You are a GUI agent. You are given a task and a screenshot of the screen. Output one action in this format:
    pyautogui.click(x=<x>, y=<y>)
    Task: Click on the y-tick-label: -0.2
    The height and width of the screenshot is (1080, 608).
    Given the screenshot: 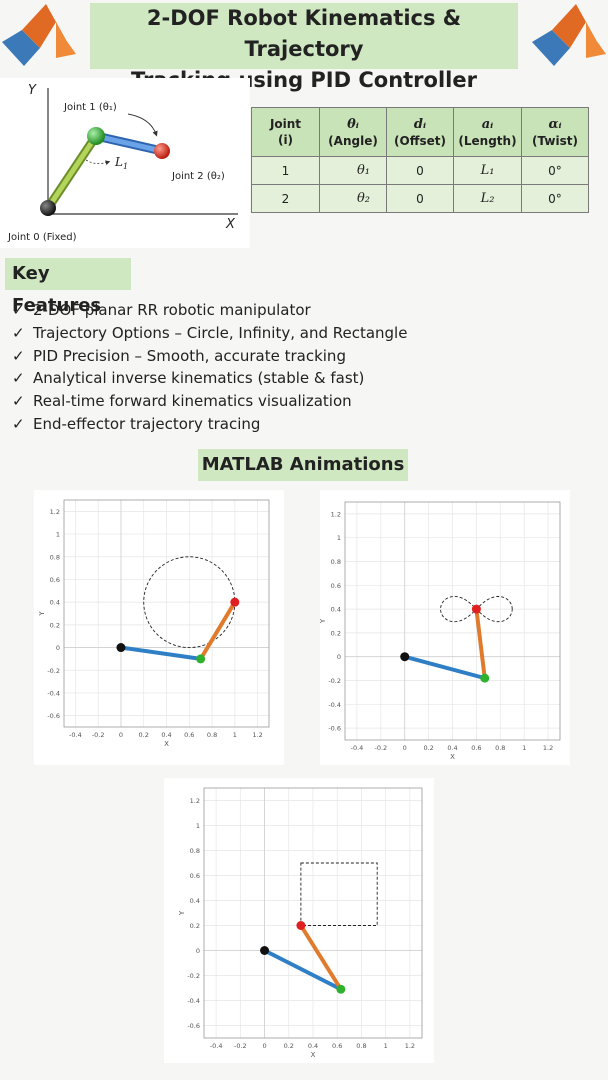 What is the action you would take?
    pyautogui.click(x=53, y=671)
    